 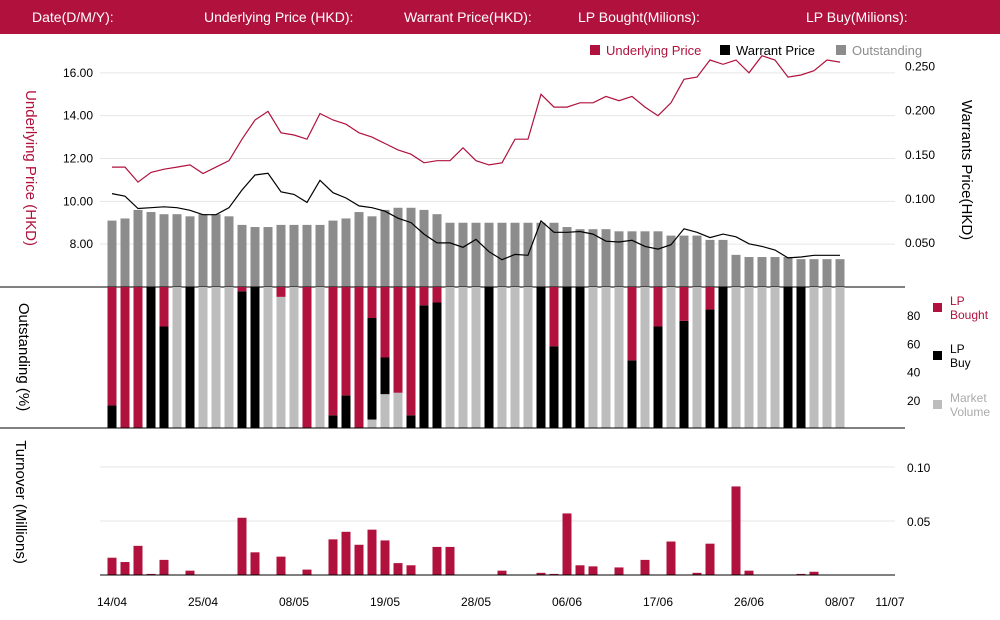 I want to click on x-tick-label: 11/07, so click(x=889, y=602).